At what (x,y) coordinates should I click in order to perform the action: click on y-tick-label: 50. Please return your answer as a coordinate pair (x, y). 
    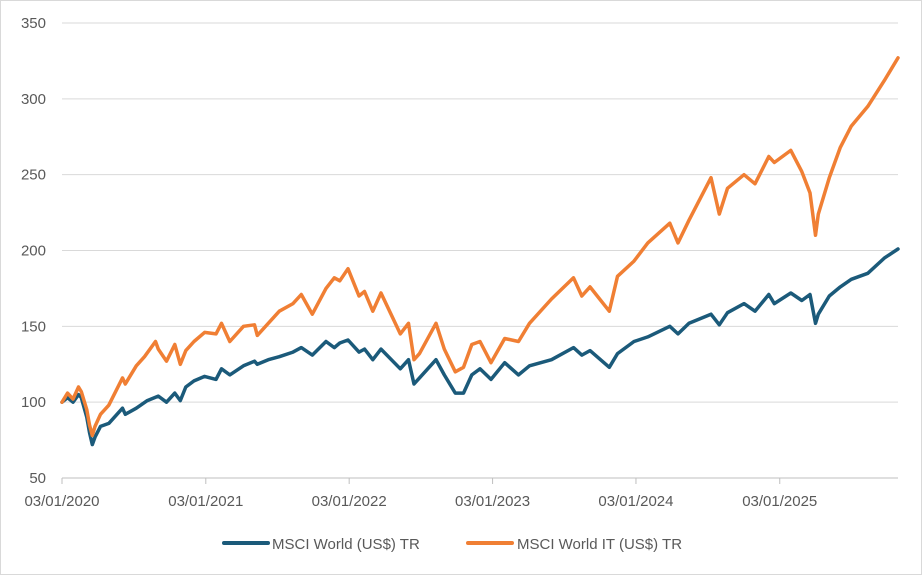
    Looking at the image, I should click on (37, 478).